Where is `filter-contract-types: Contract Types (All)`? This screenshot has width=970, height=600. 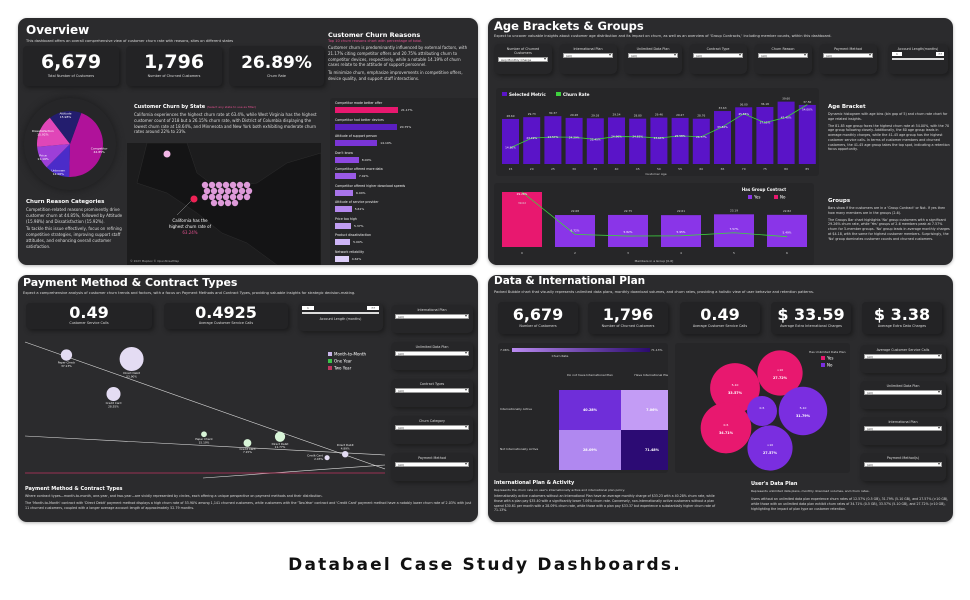
filter-contract-types: Contract Types (All) is located at coordinates (432, 393).